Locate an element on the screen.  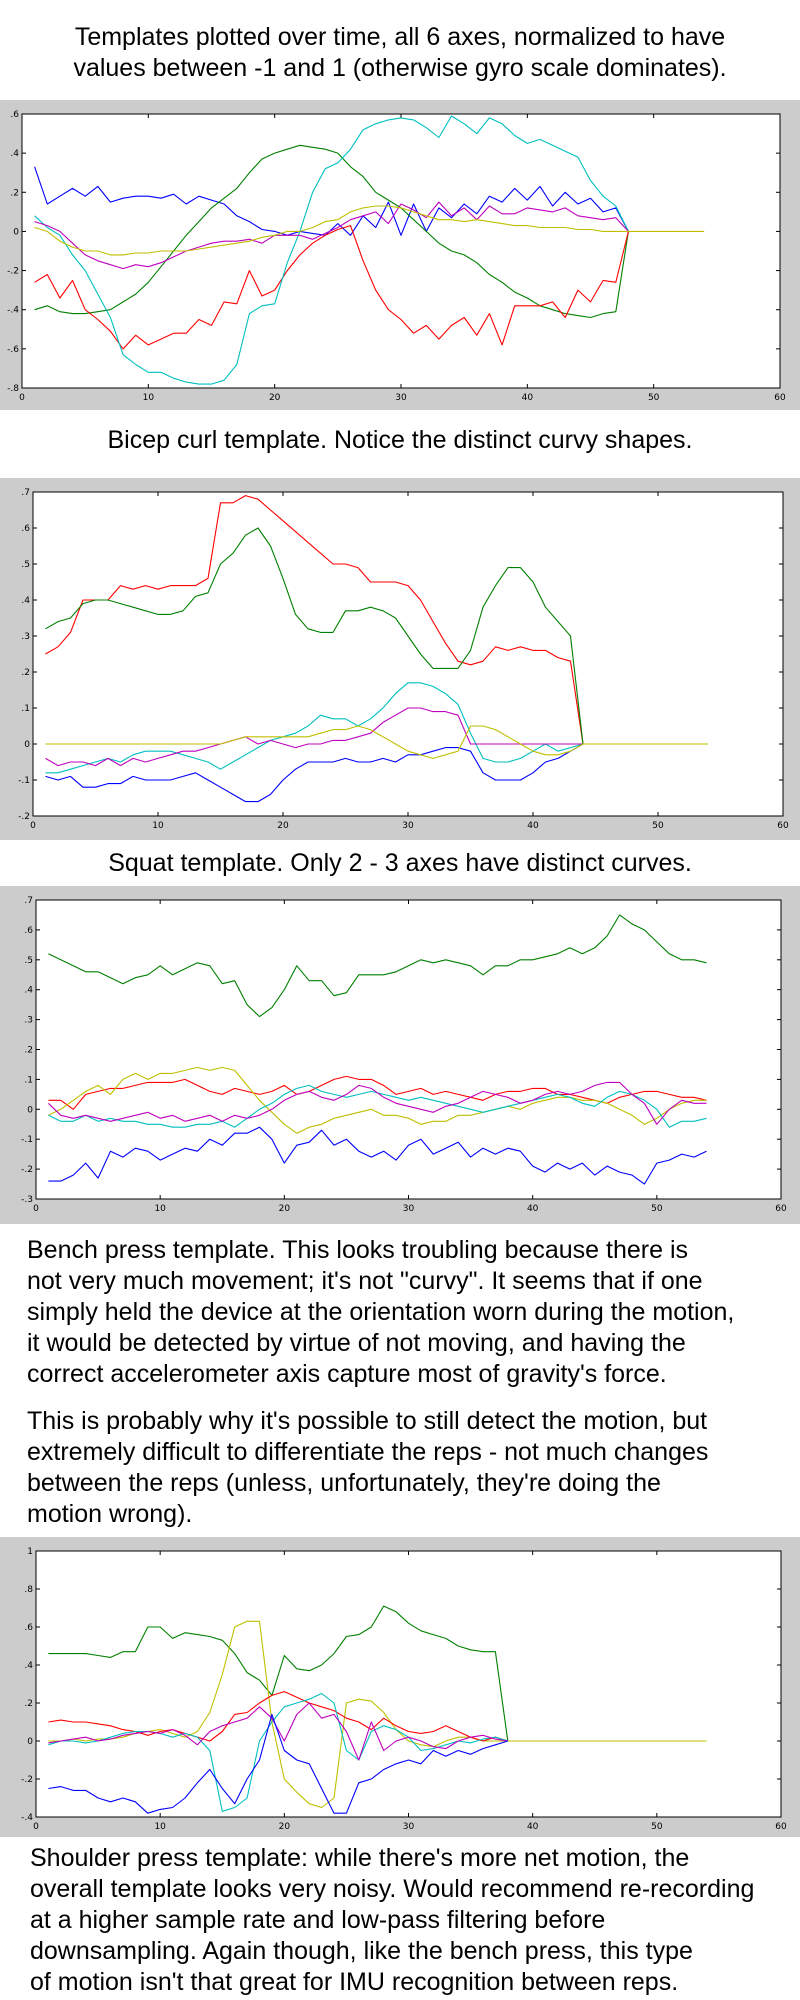
bench-caption-line-9: motion wrong). is located at coordinates (110, 1514).